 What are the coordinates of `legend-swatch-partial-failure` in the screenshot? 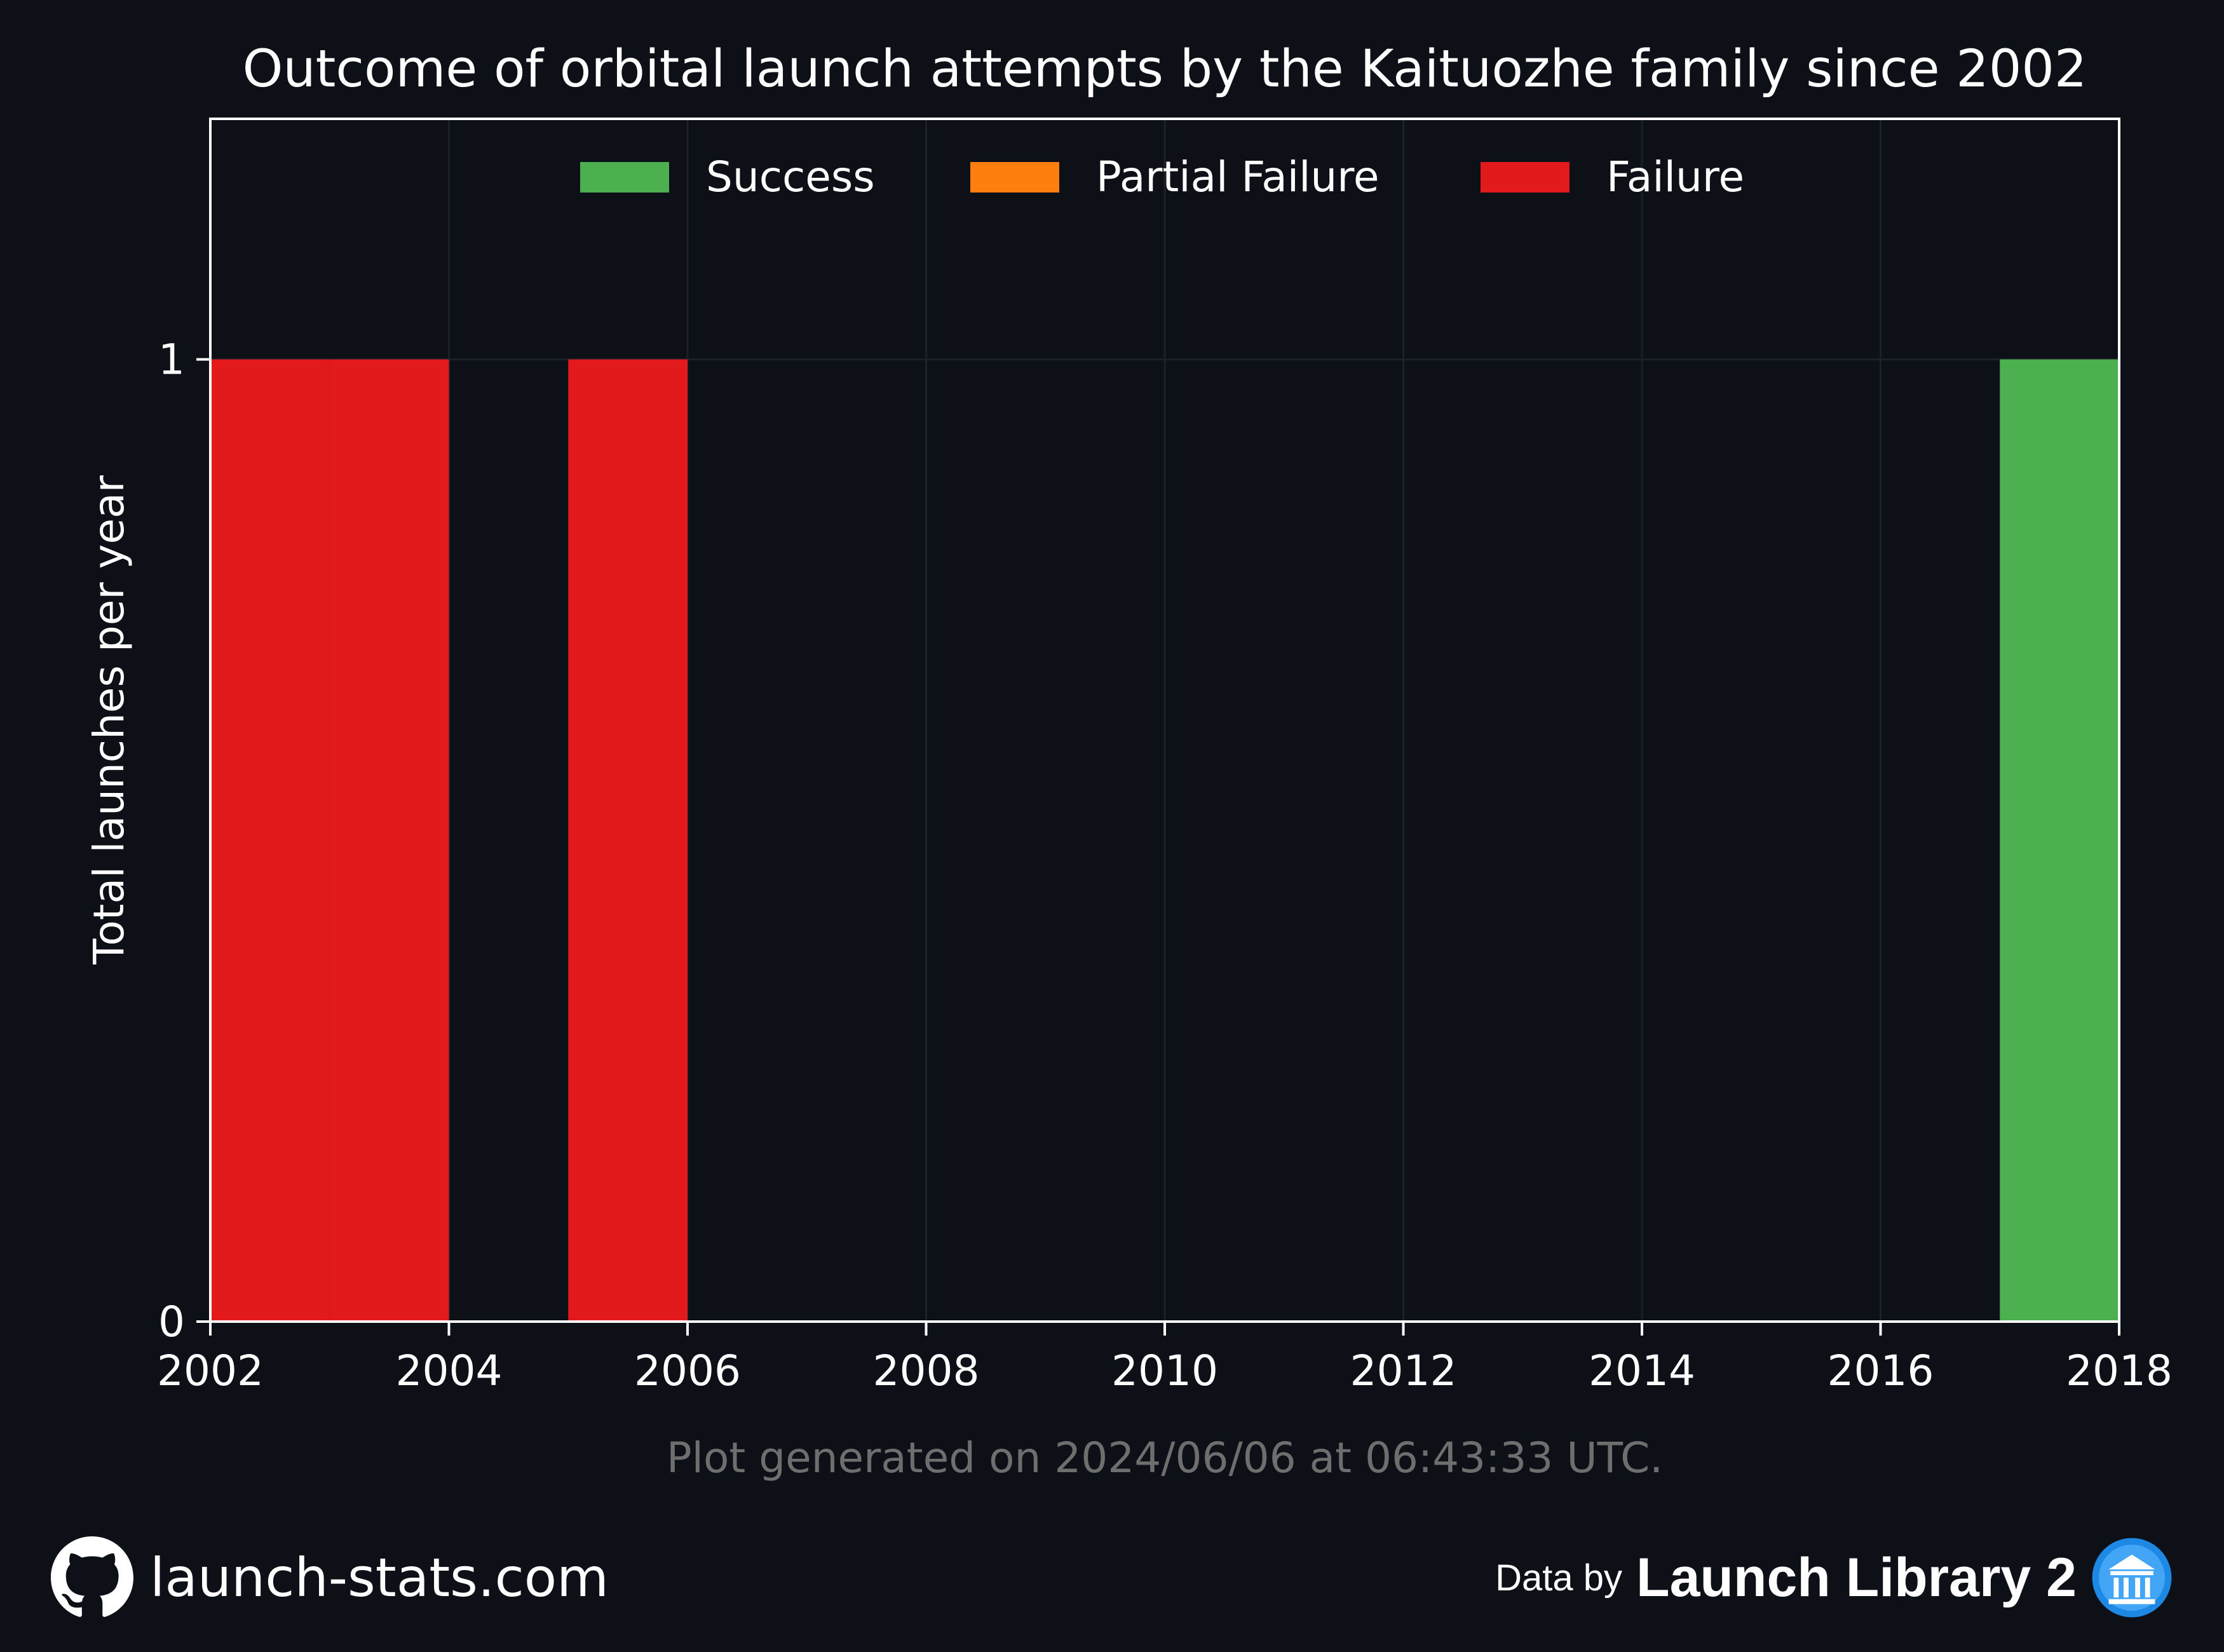 It's located at (1015, 177).